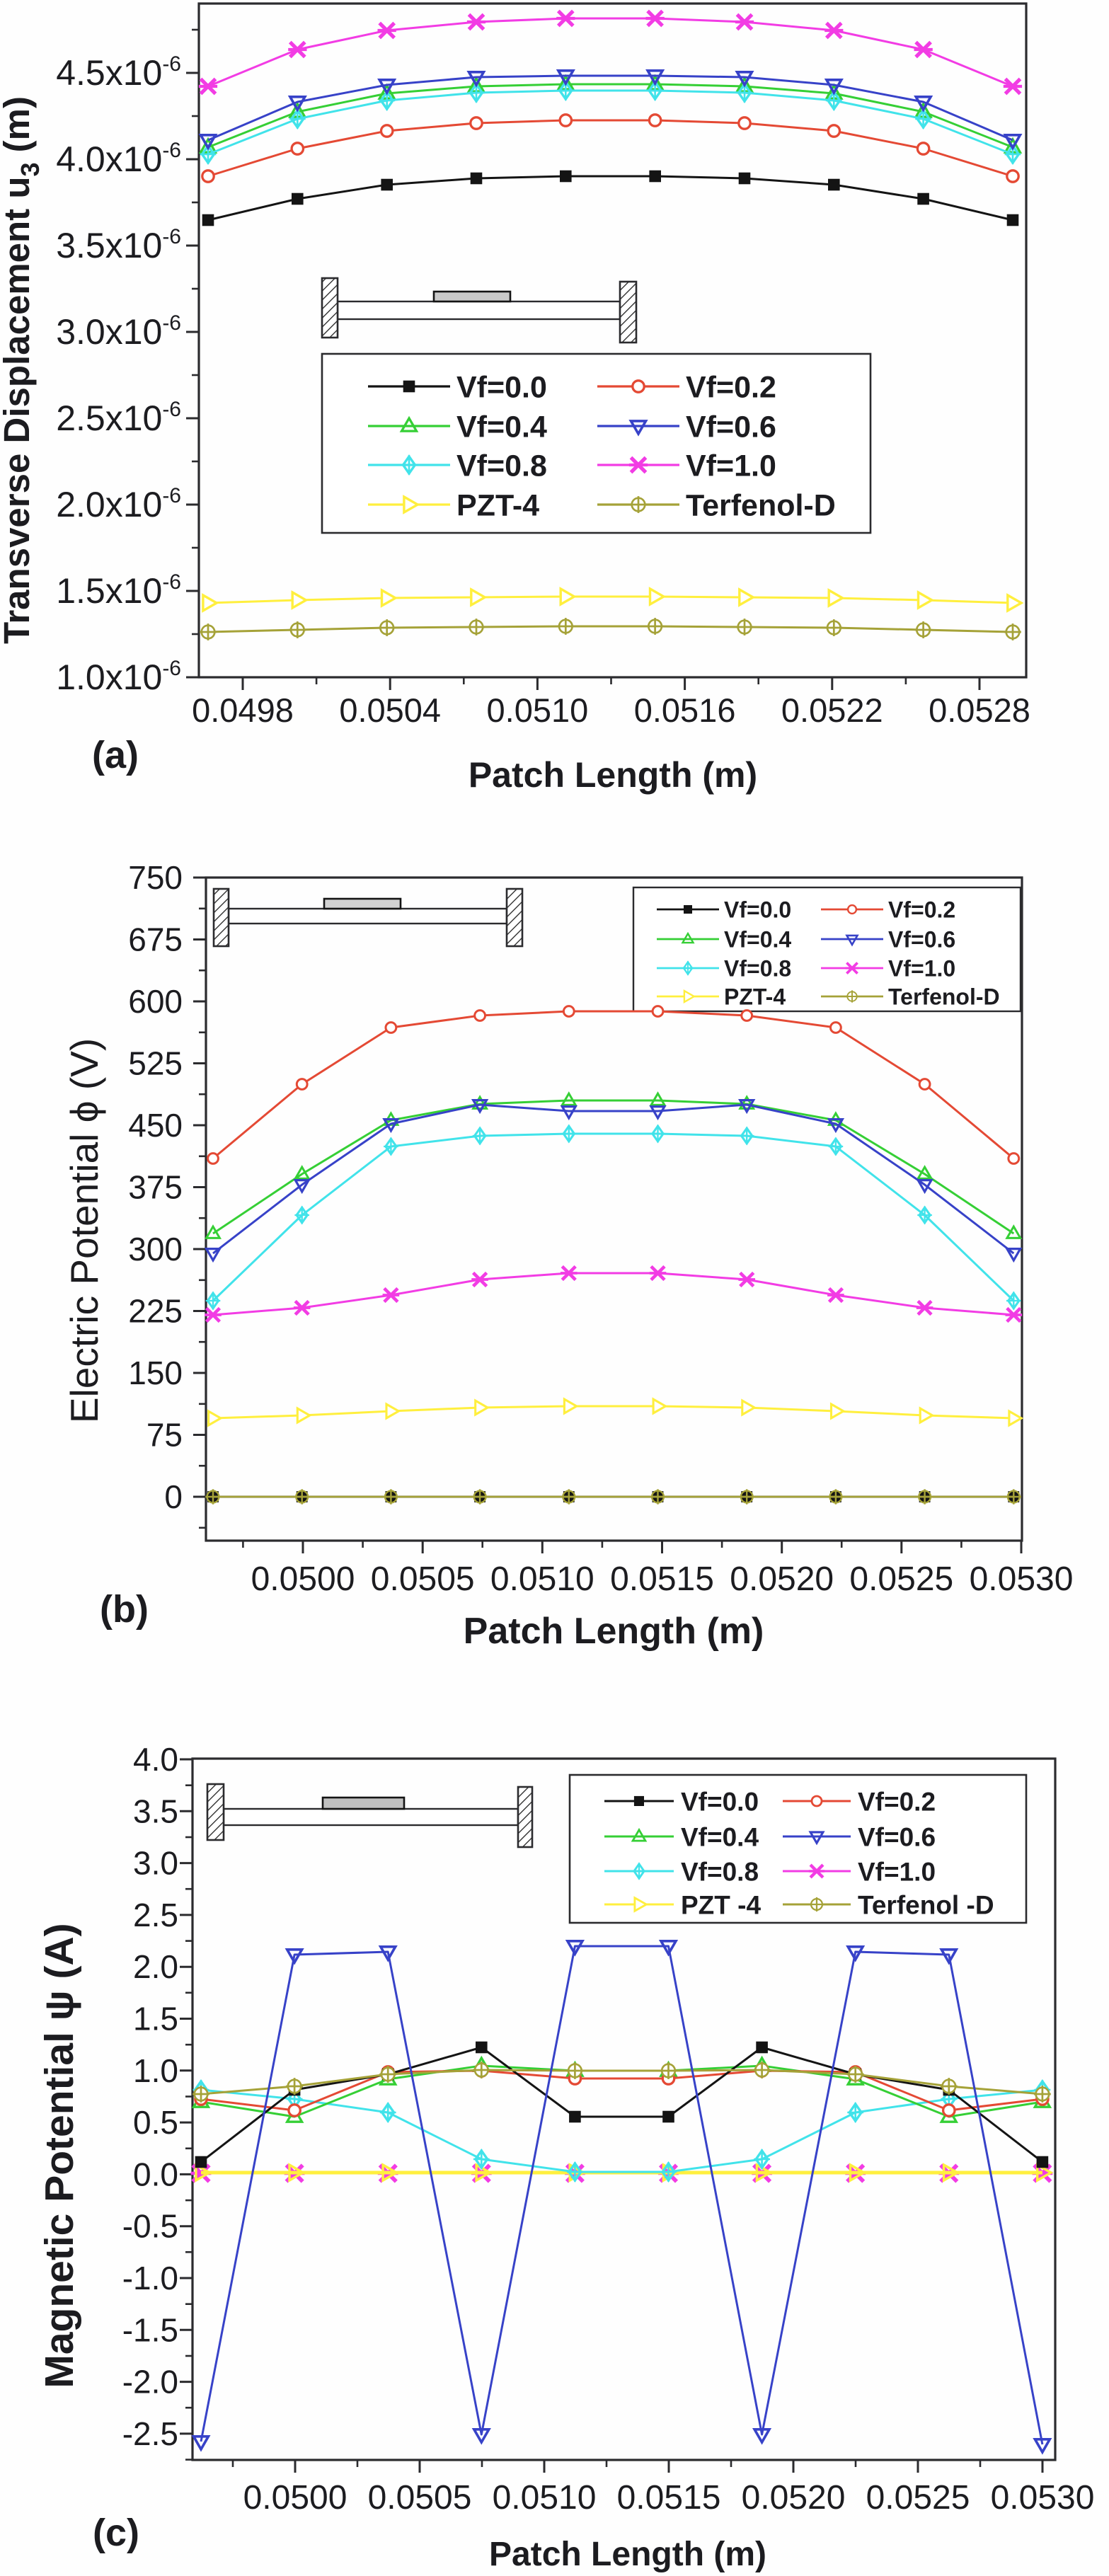 Image resolution: width=1109 pixels, height=2576 pixels. Describe the element at coordinates (155, 1312) in the screenshot. I see `svg-text: 225` at that location.